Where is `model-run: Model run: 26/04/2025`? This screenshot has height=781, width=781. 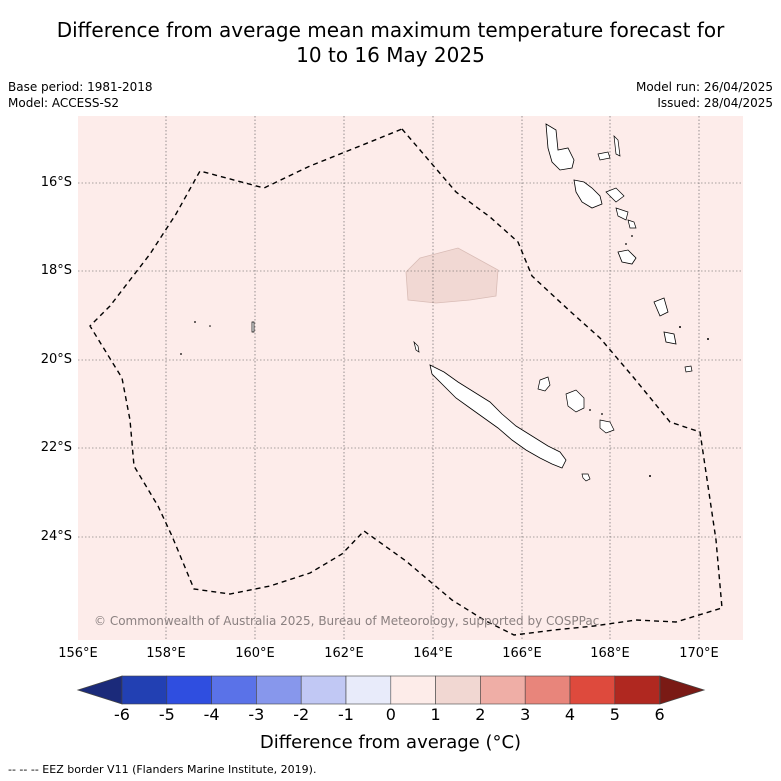
model-run: Model run: 26/04/2025 is located at coordinates (704, 87).